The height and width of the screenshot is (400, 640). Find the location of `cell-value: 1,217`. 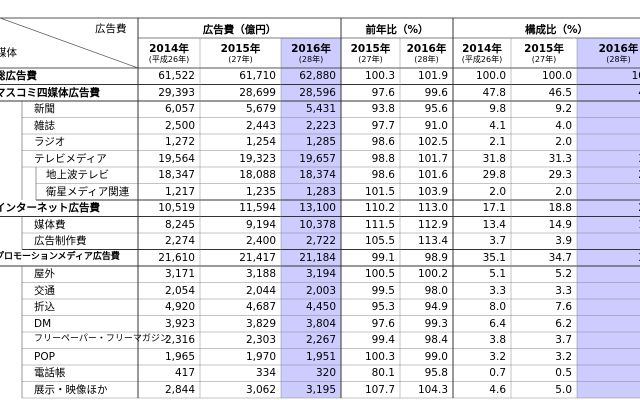

cell-value: 1,217 is located at coordinates (179, 191).